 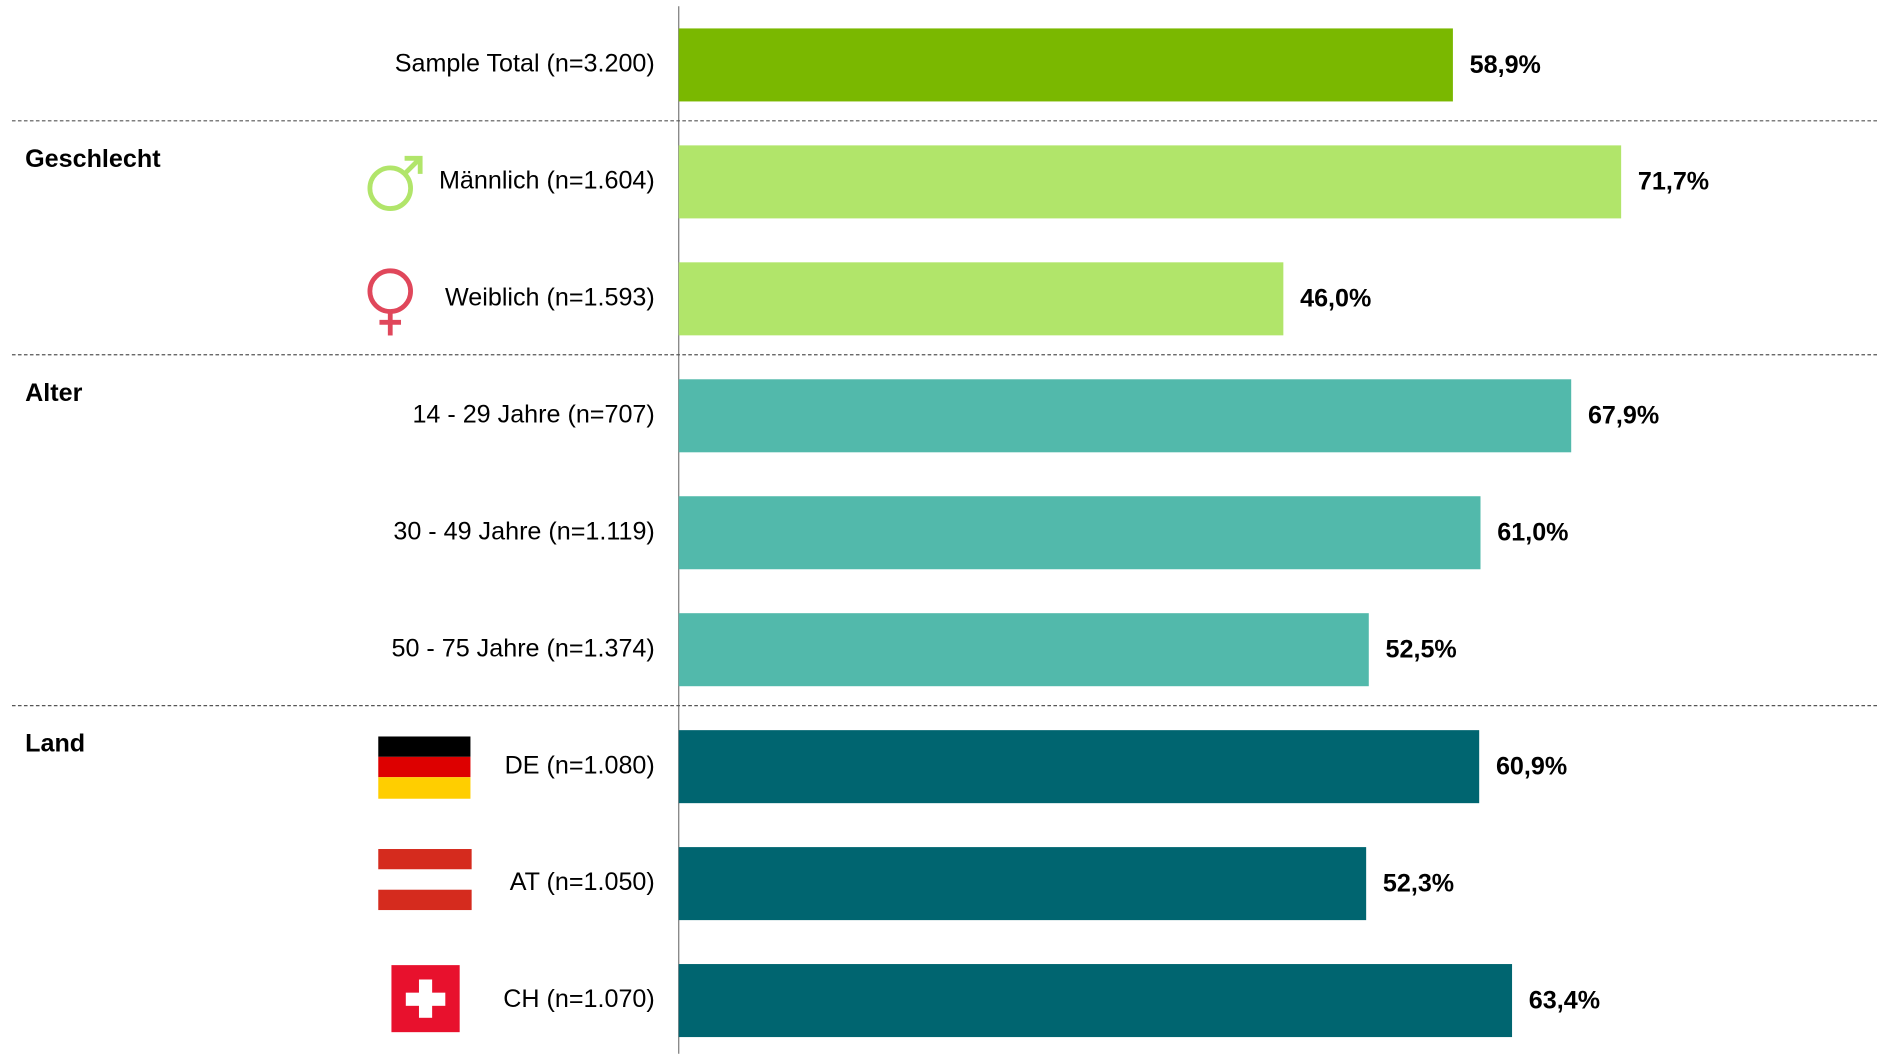 What do you see at coordinates (1505, 65) in the screenshot?
I see `value-label: 58,9%` at bounding box center [1505, 65].